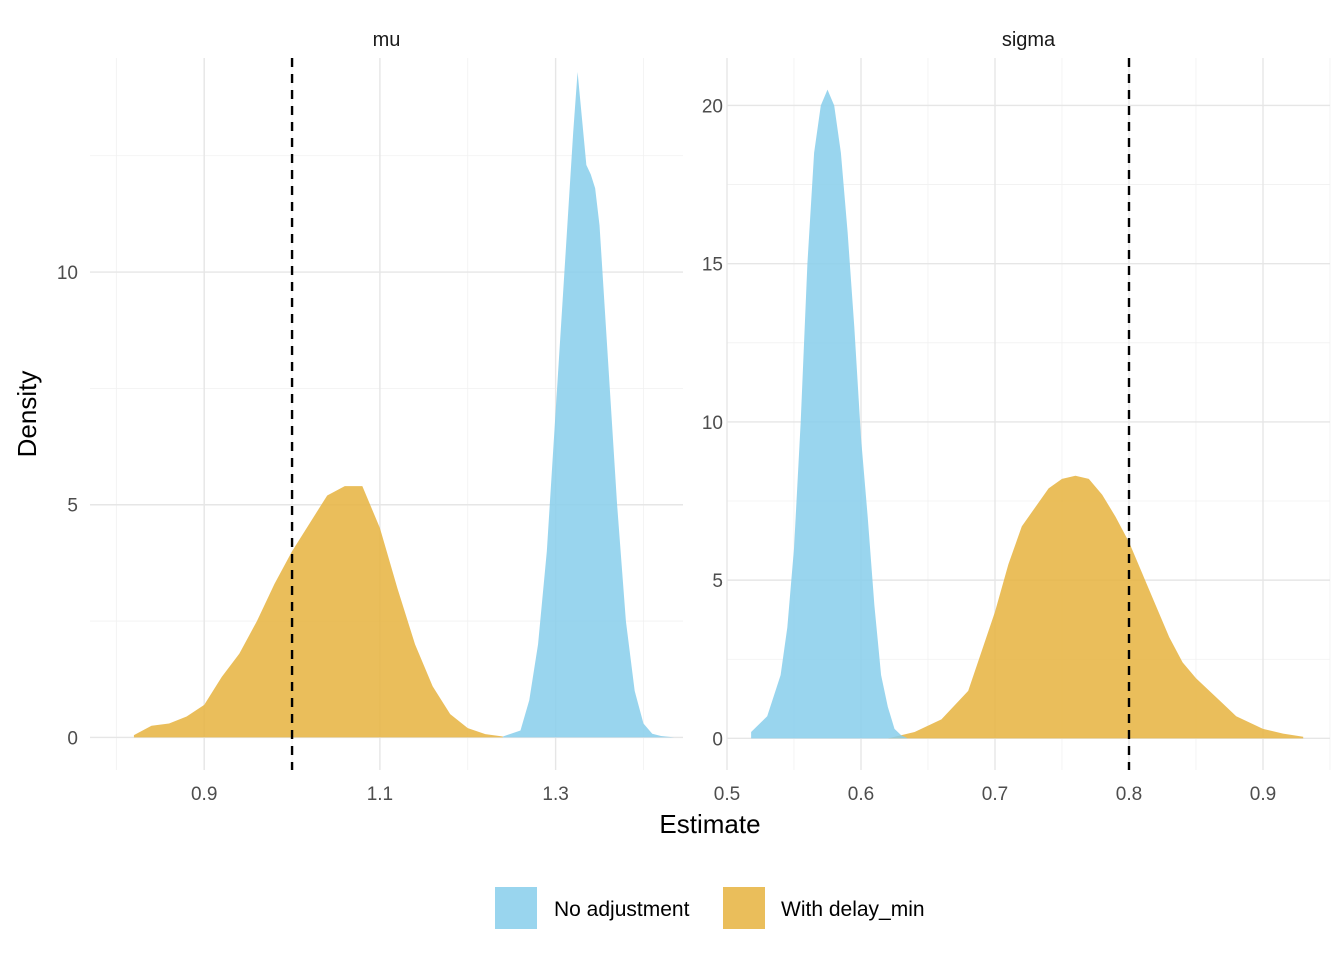  Describe the element at coordinates (995, 794) in the screenshot. I see `x-tick-label: 0.7` at that location.